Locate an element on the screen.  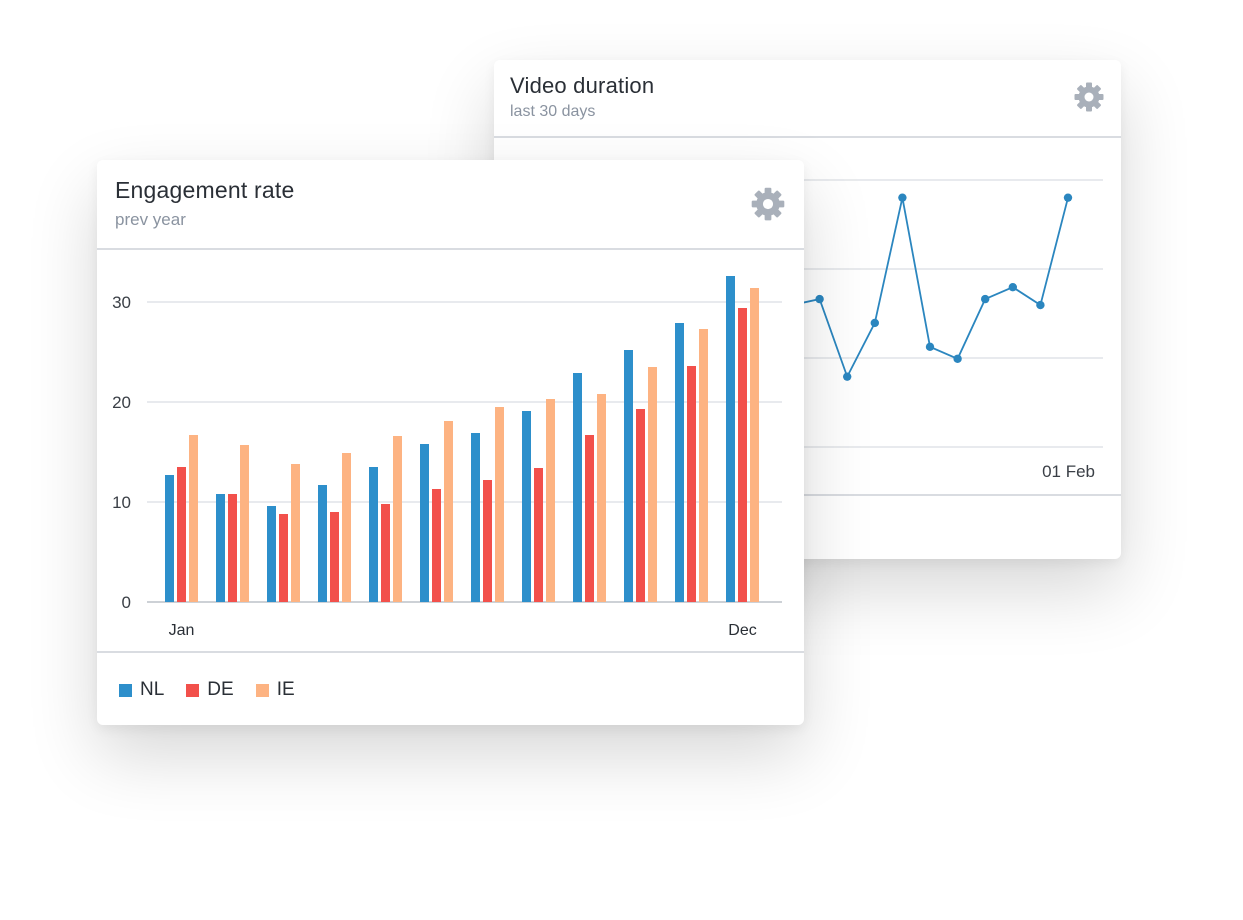
engagement-rate-title: Engagement rate is located at coordinates (205, 190).